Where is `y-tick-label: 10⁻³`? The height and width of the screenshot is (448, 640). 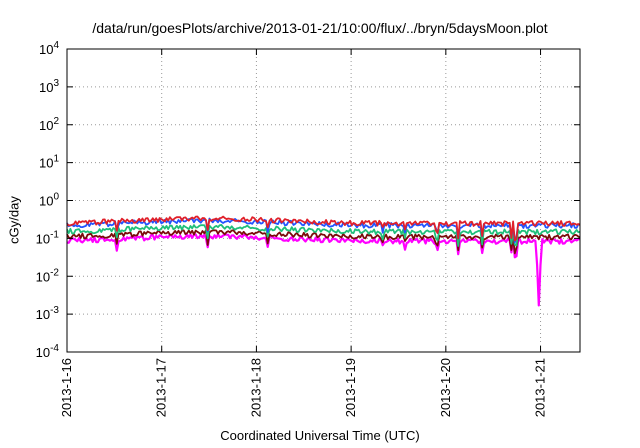 y-tick-label: 10⁻³ is located at coordinates (48, 313).